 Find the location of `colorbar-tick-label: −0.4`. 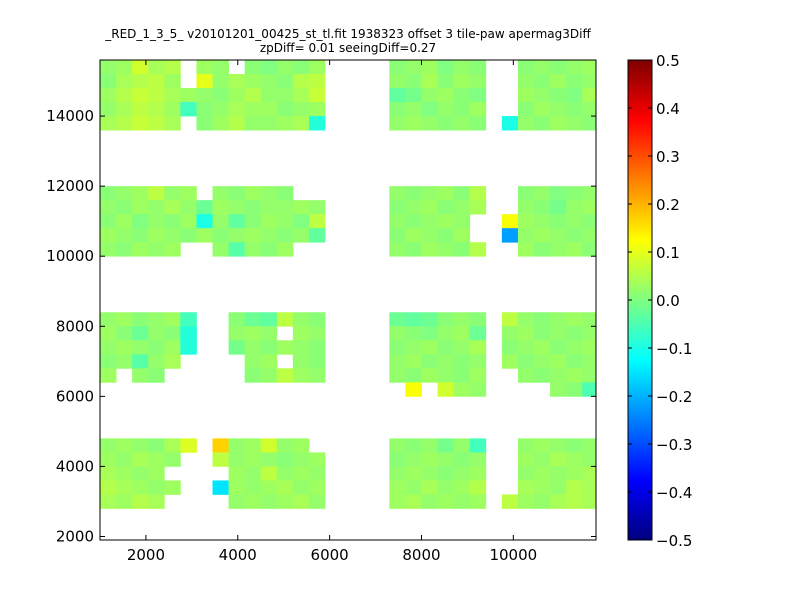

colorbar-tick-label: −0.4 is located at coordinates (674, 493).